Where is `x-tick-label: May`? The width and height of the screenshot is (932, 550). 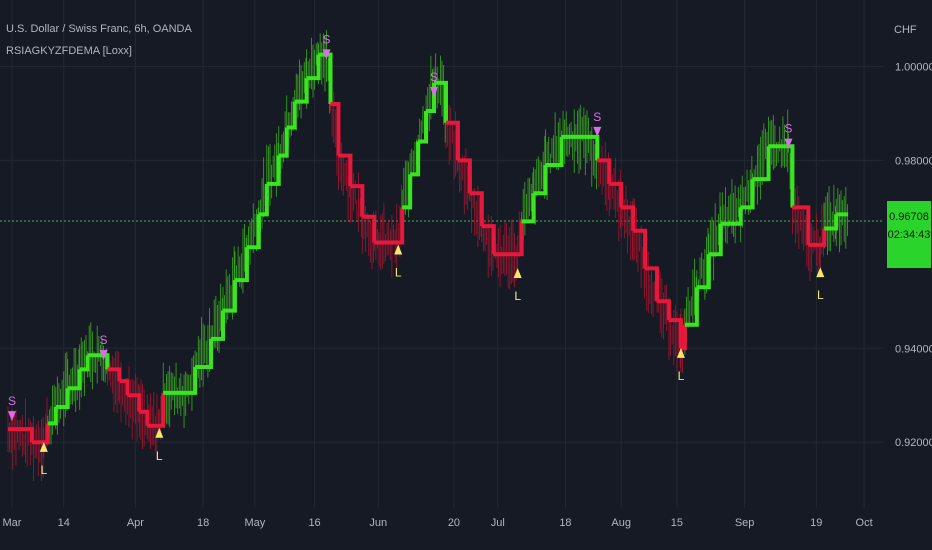 x-tick-label: May is located at coordinates (254, 523).